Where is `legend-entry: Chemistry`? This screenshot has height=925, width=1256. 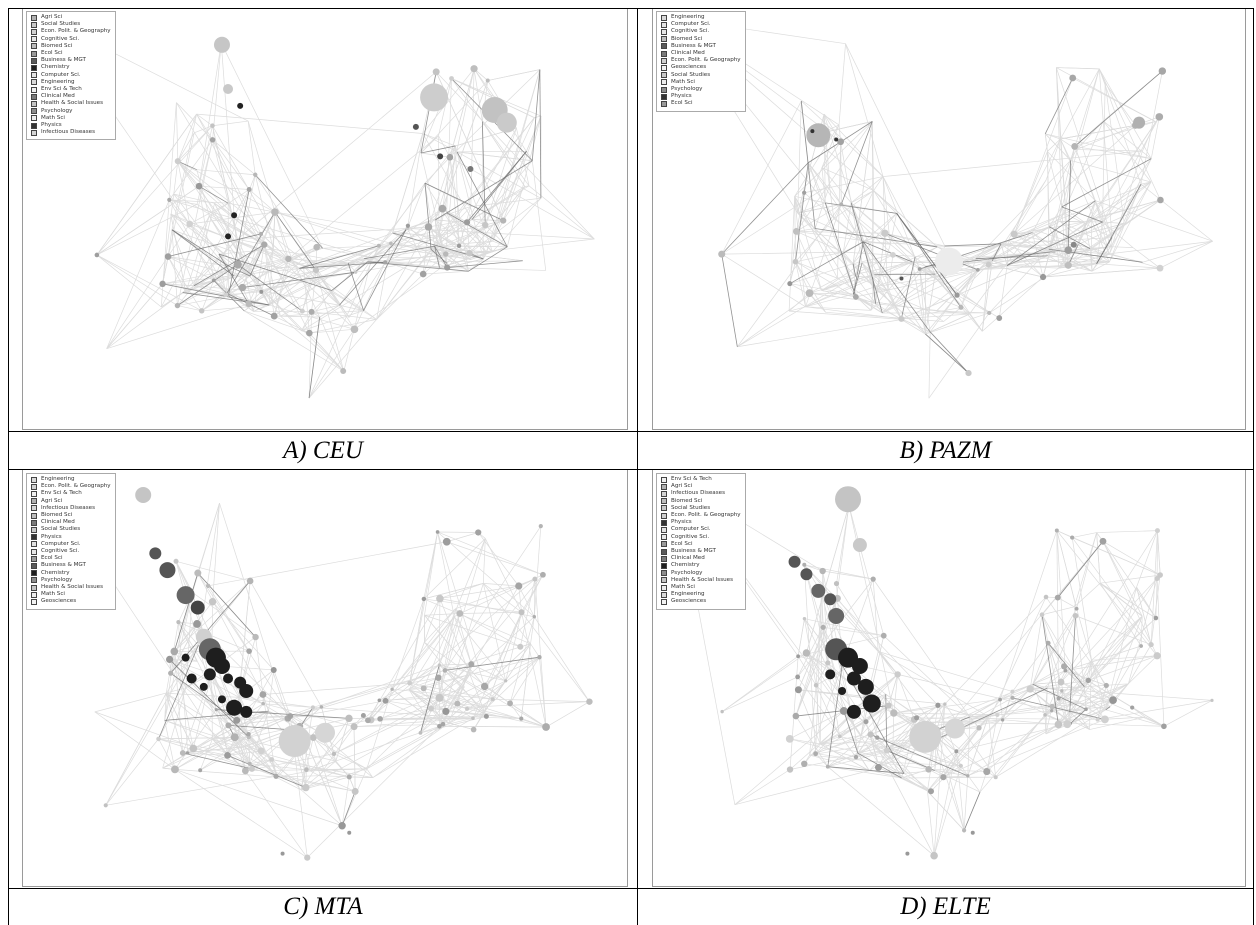
legend-entry: Chemistry is located at coordinates (701, 566).